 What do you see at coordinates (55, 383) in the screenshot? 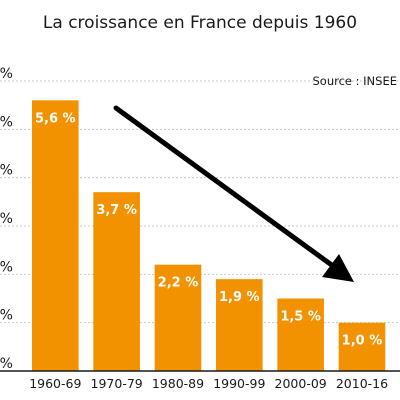
I see `x-tick-label: 1960-69` at bounding box center [55, 383].